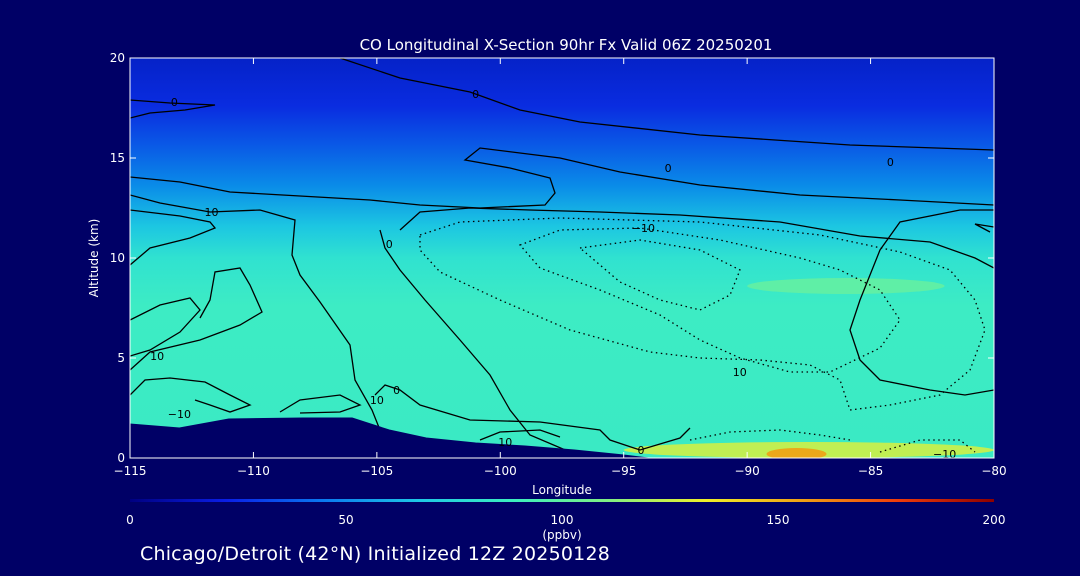  What do you see at coordinates (870, 471) in the screenshot?
I see `x-tick-label: −85` at bounding box center [870, 471].